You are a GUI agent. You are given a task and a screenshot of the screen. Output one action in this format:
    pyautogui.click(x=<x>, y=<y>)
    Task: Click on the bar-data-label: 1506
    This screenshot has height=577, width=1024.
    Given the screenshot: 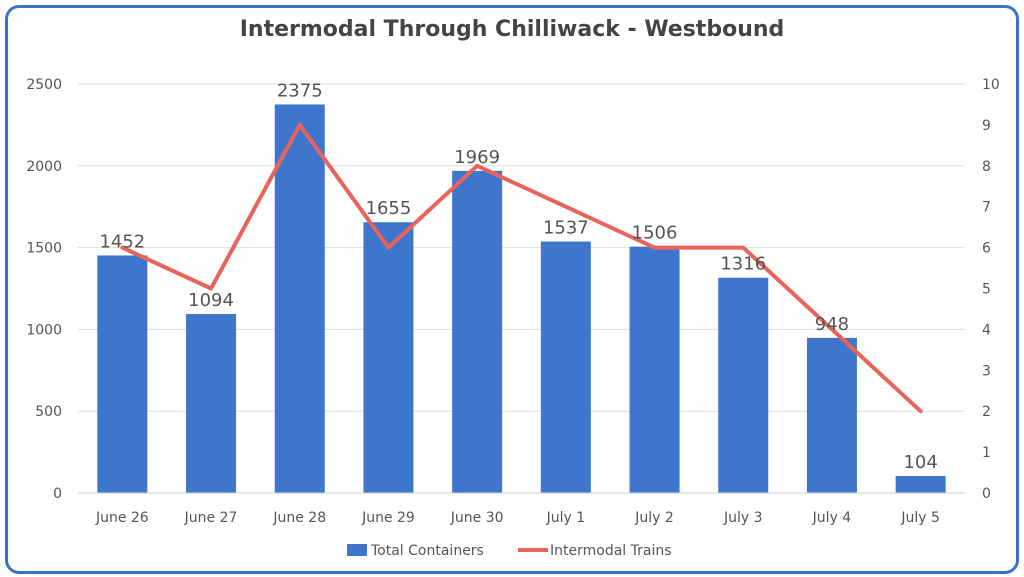 What is the action you would take?
    pyautogui.click(x=655, y=233)
    